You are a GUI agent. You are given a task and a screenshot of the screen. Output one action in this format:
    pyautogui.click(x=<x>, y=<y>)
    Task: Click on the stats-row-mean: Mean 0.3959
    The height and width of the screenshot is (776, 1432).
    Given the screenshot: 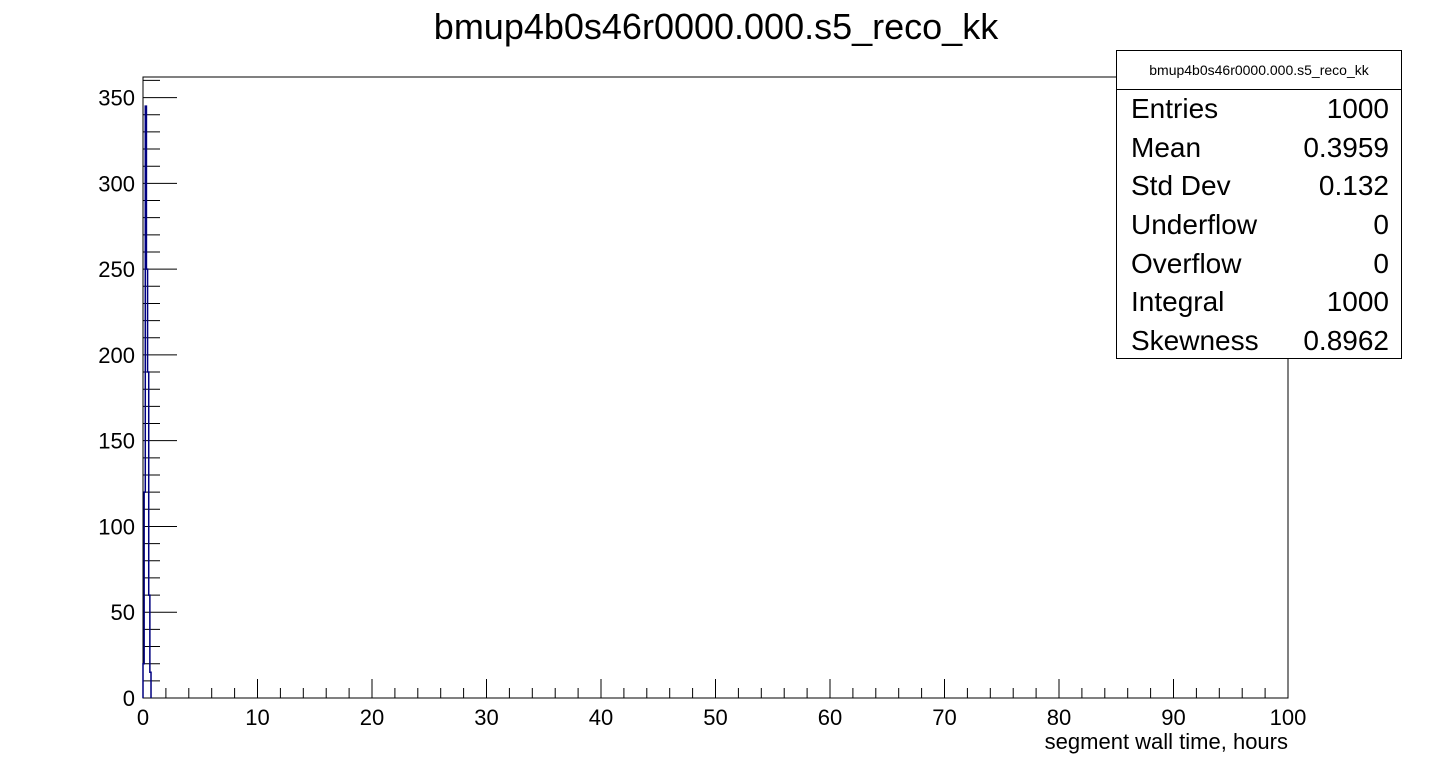 What is the action you would take?
    pyautogui.click(x=1259, y=148)
    